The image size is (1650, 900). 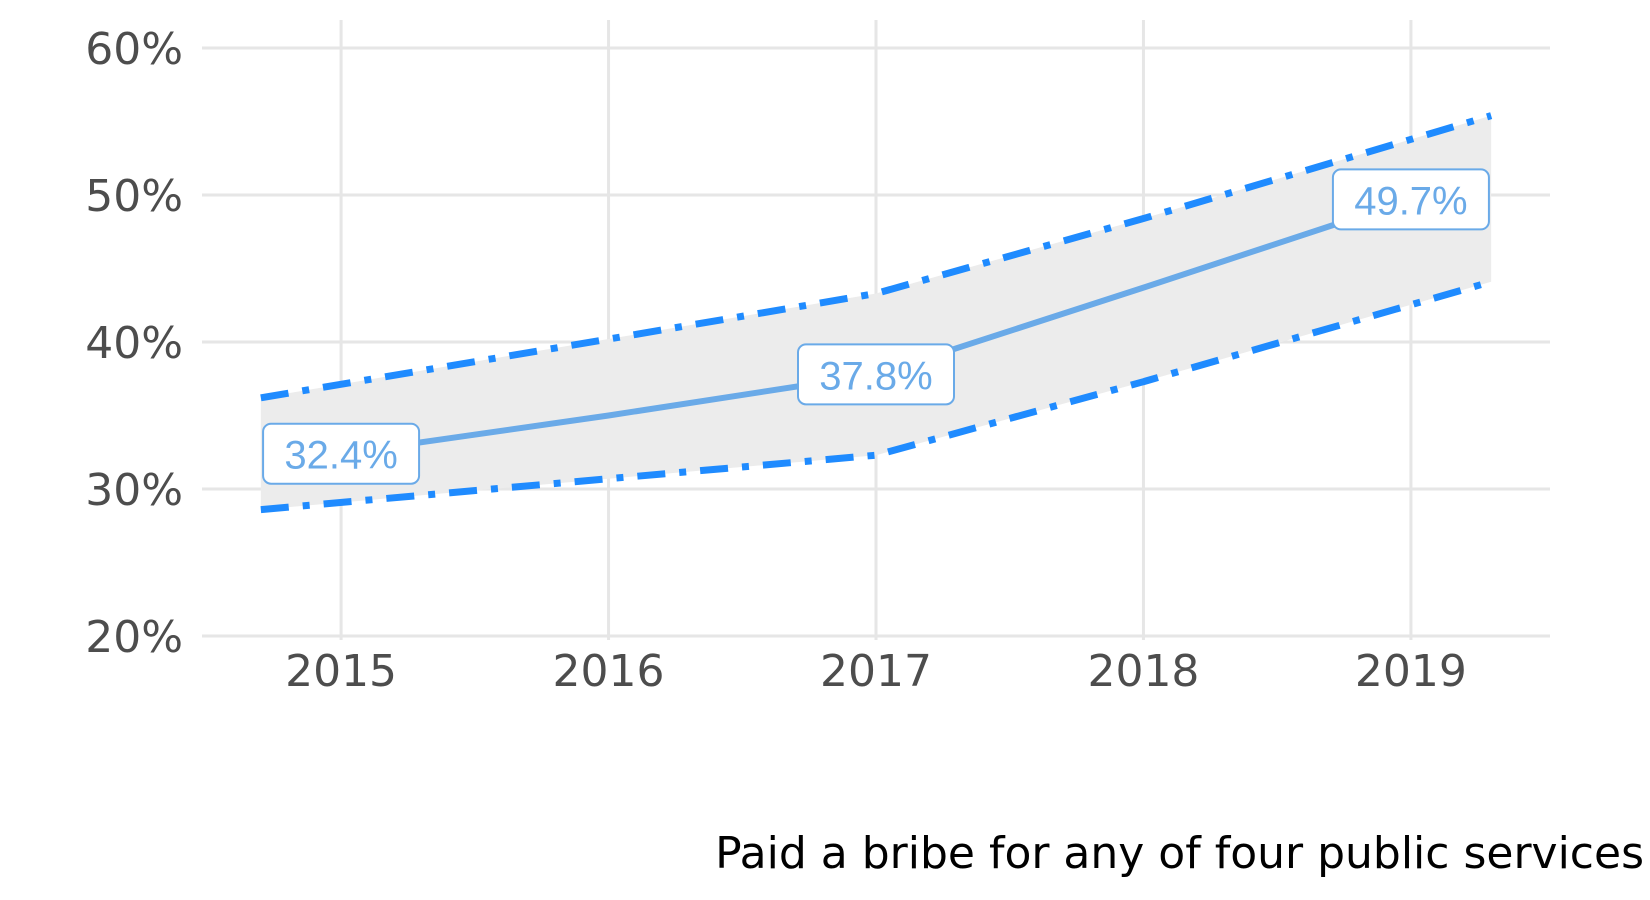 I want to click on data-label-text: 37.8%, so click(x=875, y=376).